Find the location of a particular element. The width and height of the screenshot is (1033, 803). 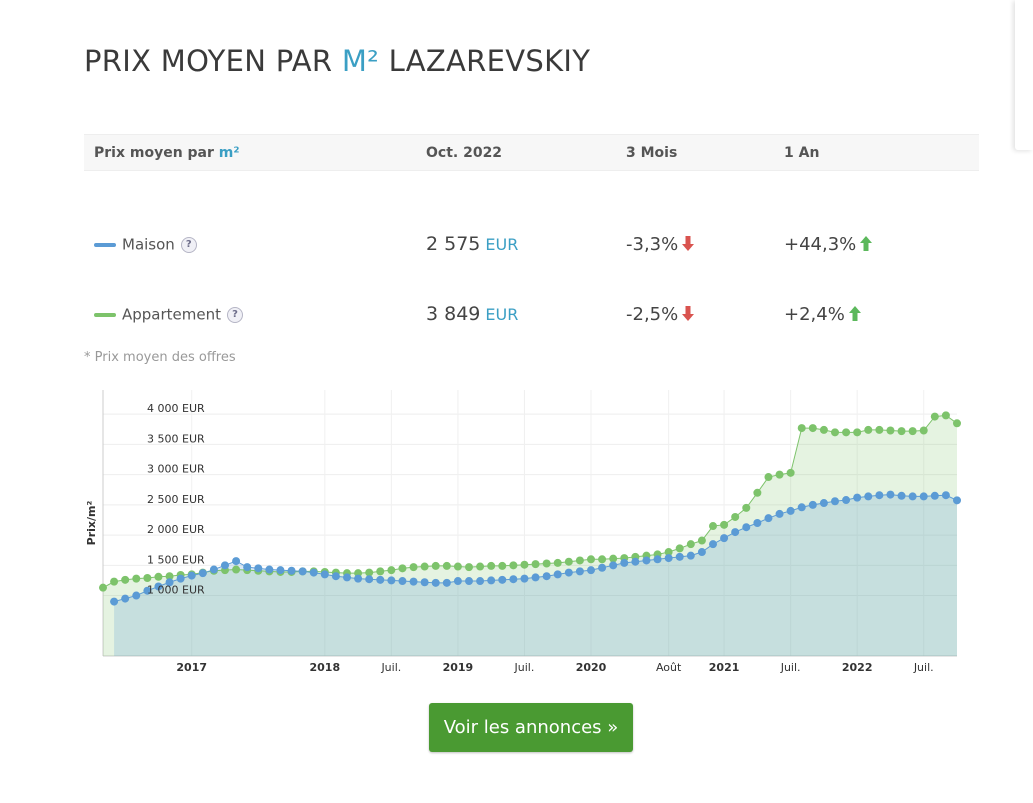

y-tick-label: 3 500 EUR is located at coordinates (176, 438).